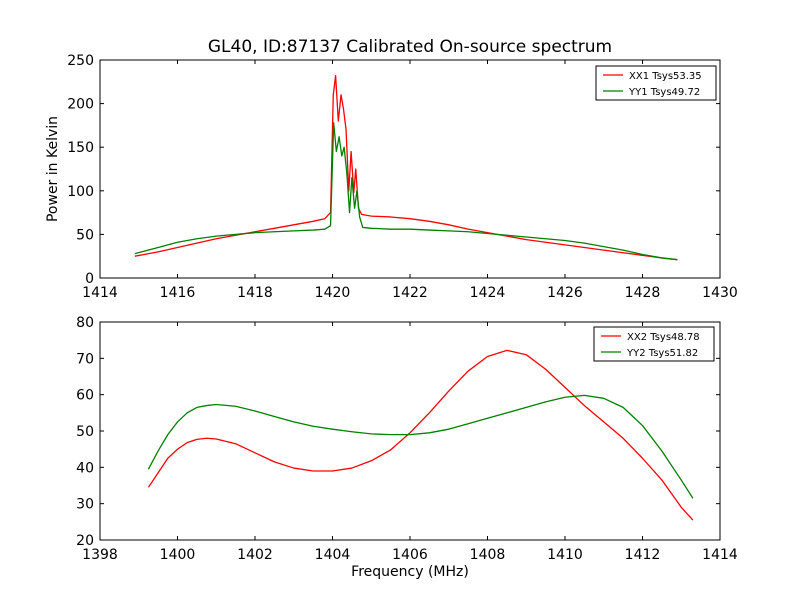  Describe the element at coordinates (662, 353) in the screenshot. I see `bottom-legend-label-yy2: YY2 Tsys51.82` at that location.